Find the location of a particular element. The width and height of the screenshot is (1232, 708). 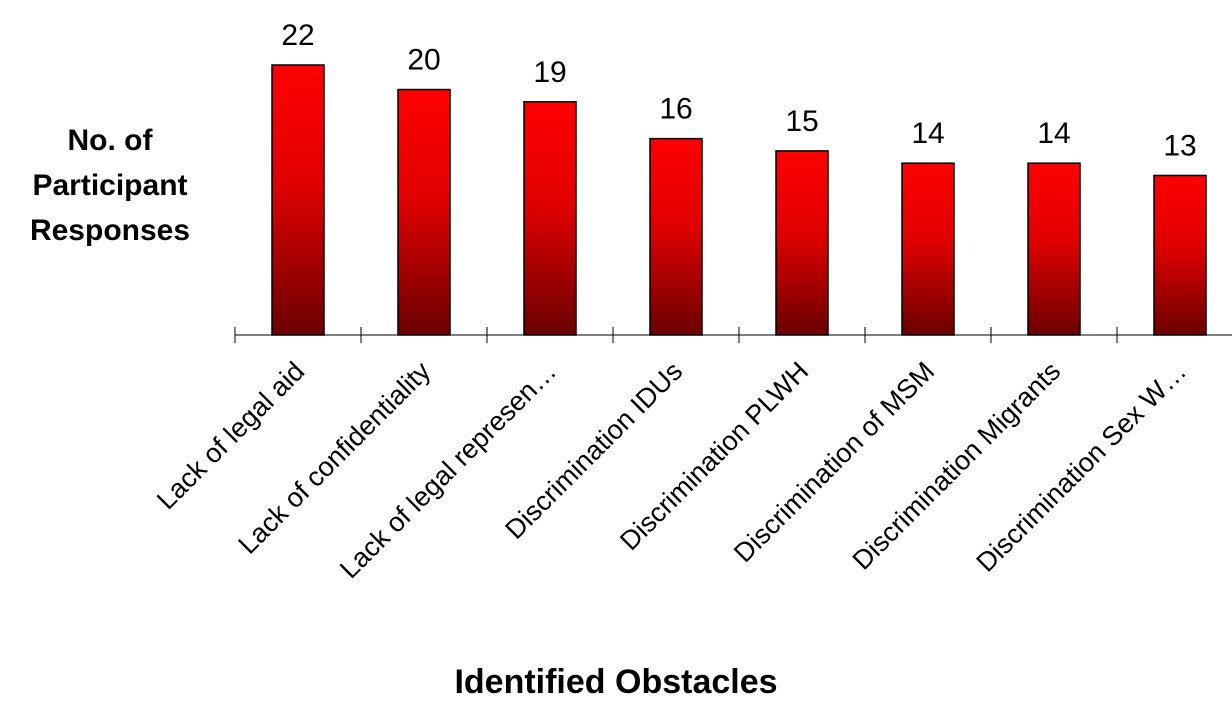

data-label: 20 is located at coordinates (423, 60).